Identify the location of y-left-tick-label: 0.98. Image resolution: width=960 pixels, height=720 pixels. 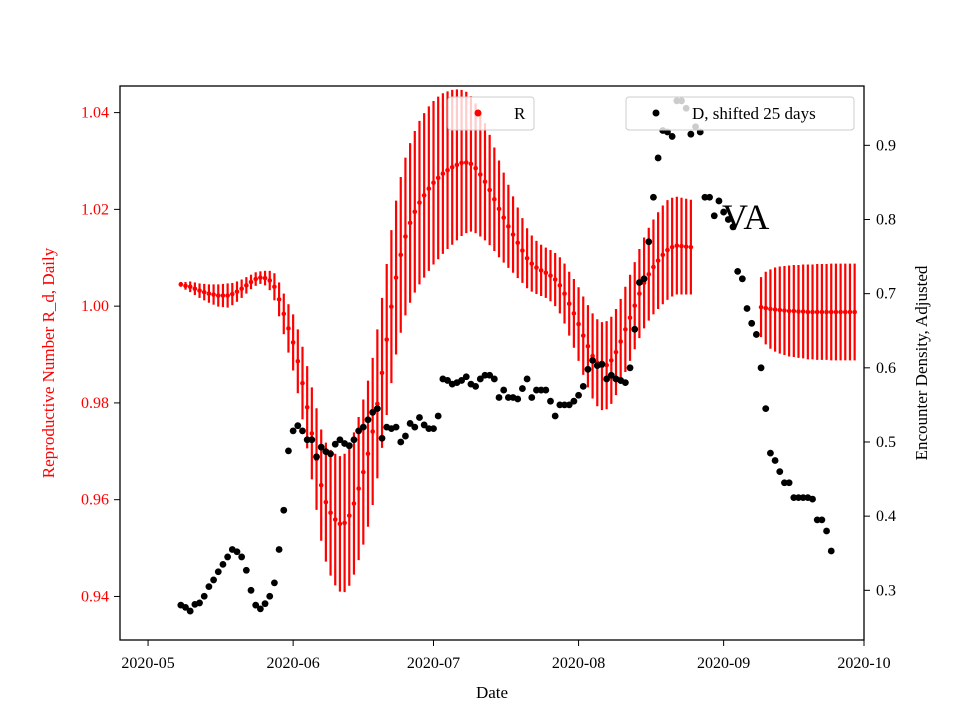
(95, 403).